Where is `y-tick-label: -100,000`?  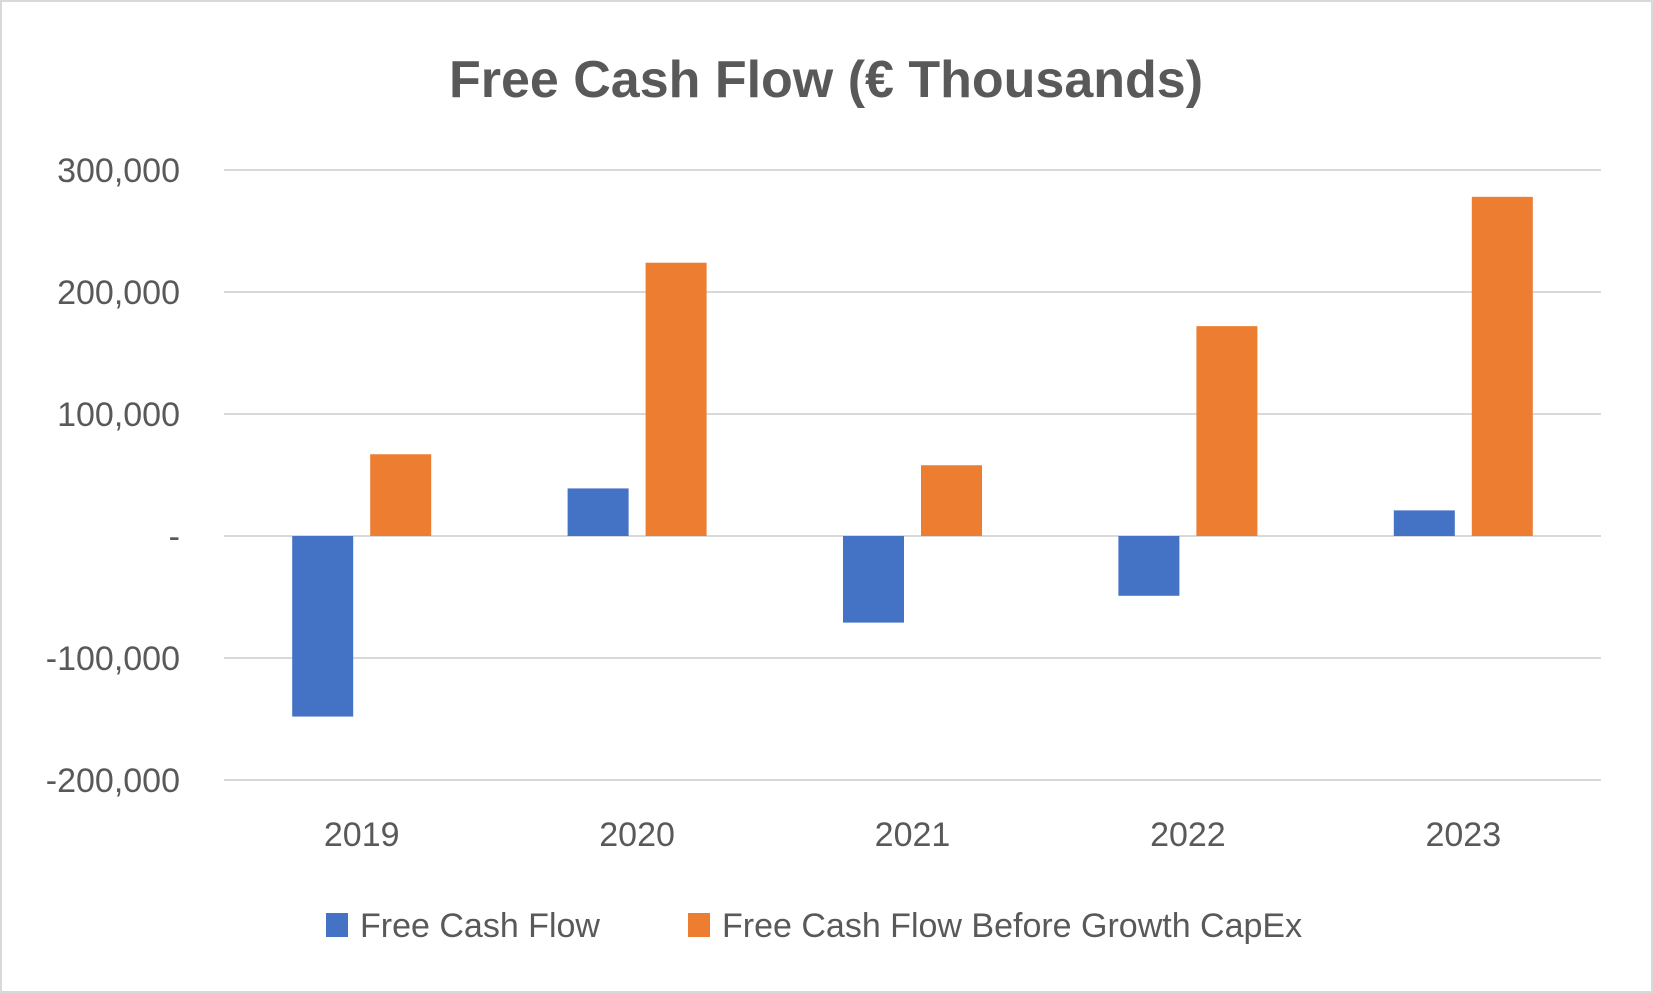 y-tick-label: -100,000 is located at coordinates (113, 659).